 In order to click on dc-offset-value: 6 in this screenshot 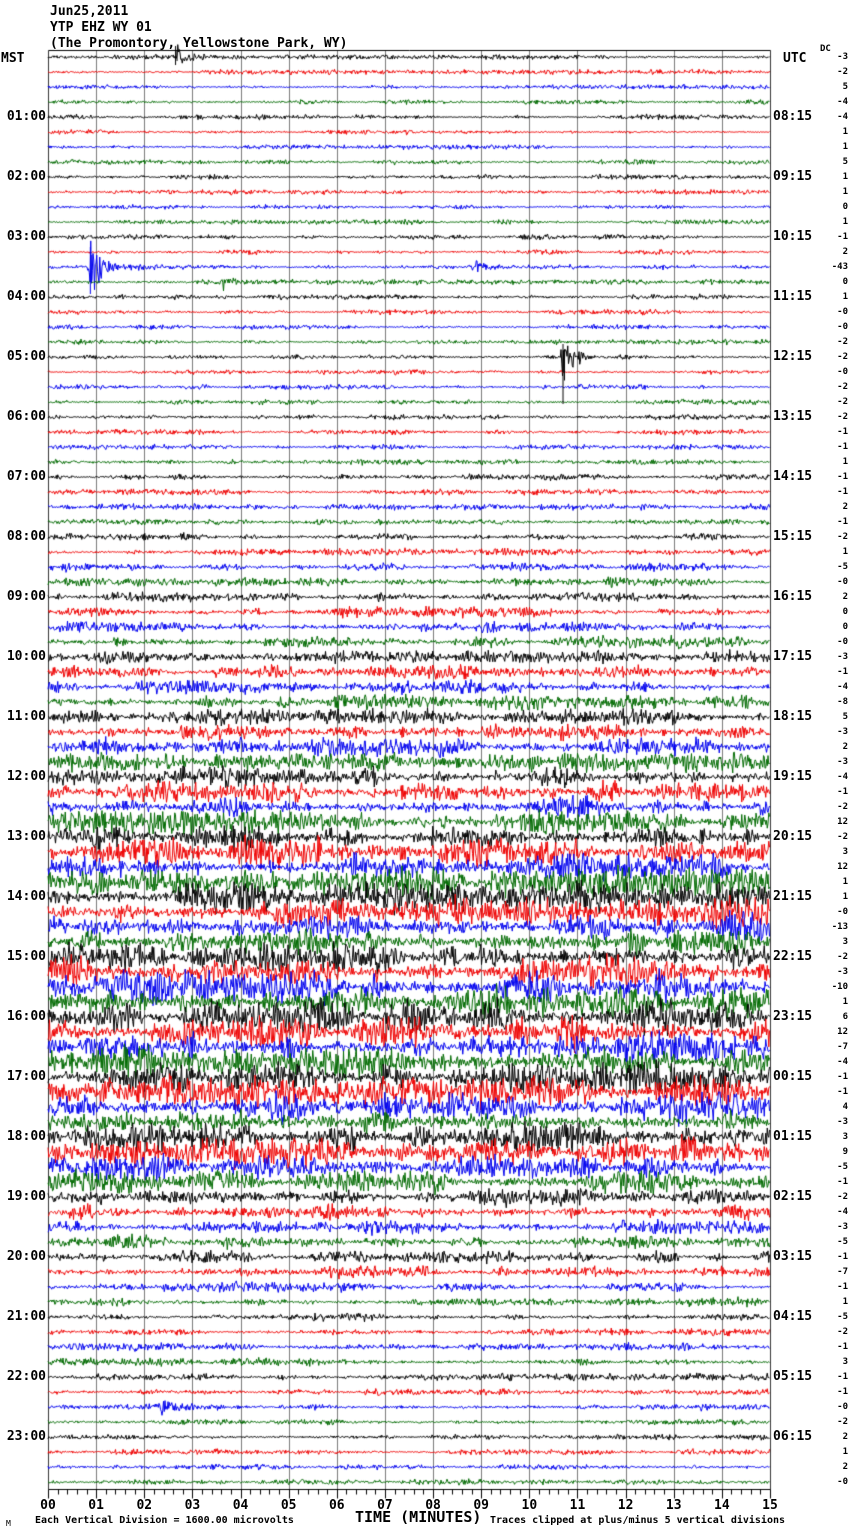, I will do `click(845, 1017)`.